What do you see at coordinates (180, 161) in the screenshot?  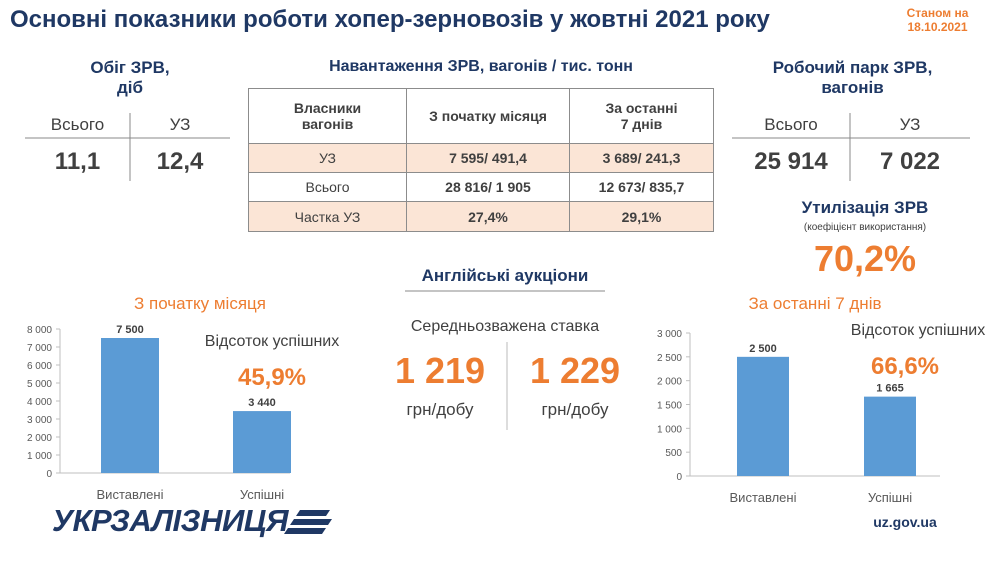 I see `value: 12,4` at bounding box center [180, 161].